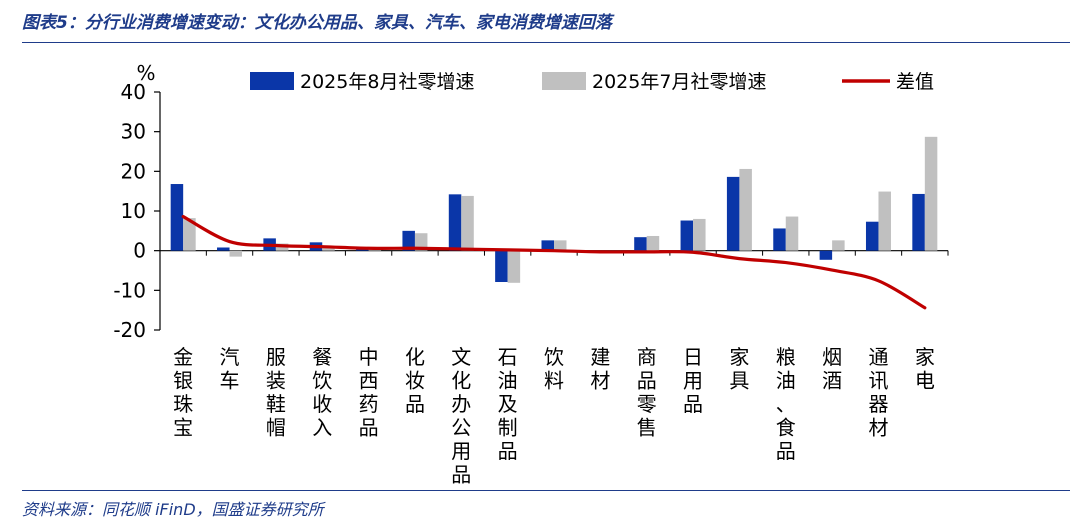 The height and width of the screenshot is (526, 1080). I want to click on y-tick-label: 10, so click(133, 211).